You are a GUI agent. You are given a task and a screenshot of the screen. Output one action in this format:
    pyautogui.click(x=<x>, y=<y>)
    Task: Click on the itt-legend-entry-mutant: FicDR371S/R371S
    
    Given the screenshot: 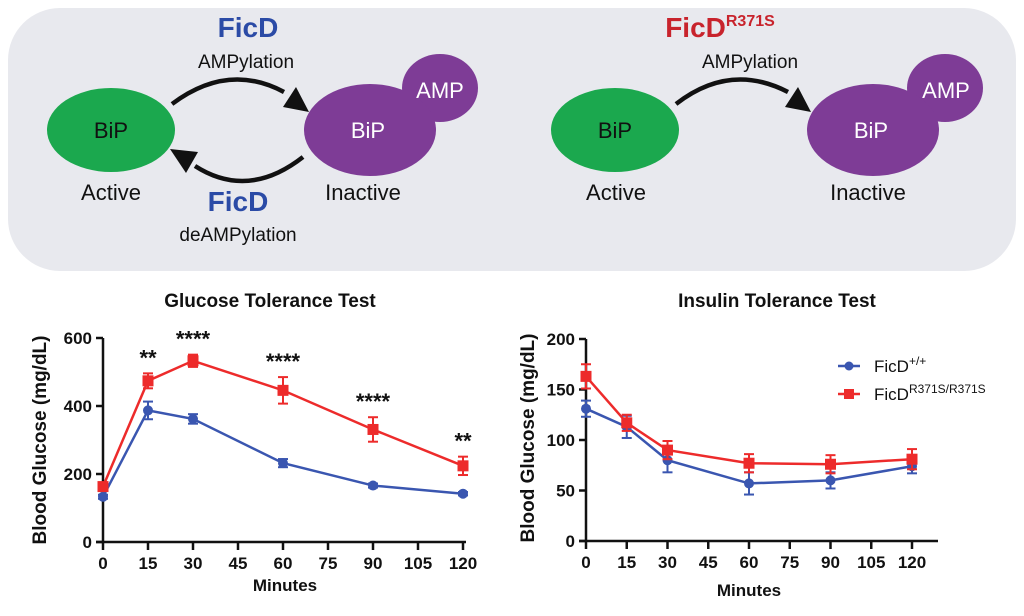 What is the action you would take?
    pyautogui.click(x=912, y=393)
    